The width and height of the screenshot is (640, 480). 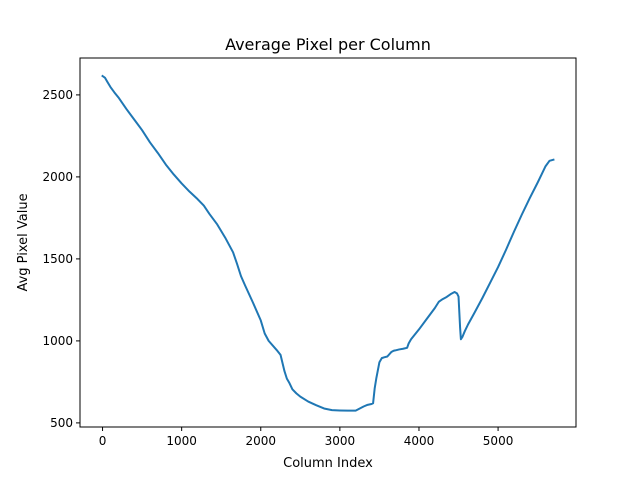 I want to click on x-tick-label: 4000, so click(x=419, y=441).